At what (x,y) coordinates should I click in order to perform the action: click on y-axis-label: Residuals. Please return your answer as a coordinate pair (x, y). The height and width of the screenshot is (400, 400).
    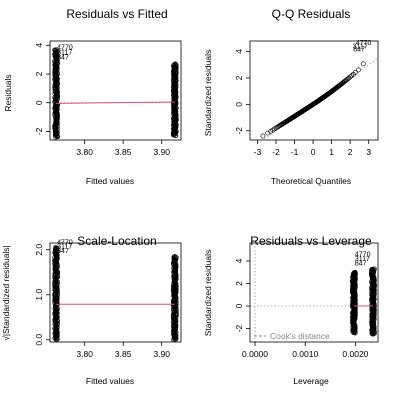
    Looking at the image, I should click on (8, 92).